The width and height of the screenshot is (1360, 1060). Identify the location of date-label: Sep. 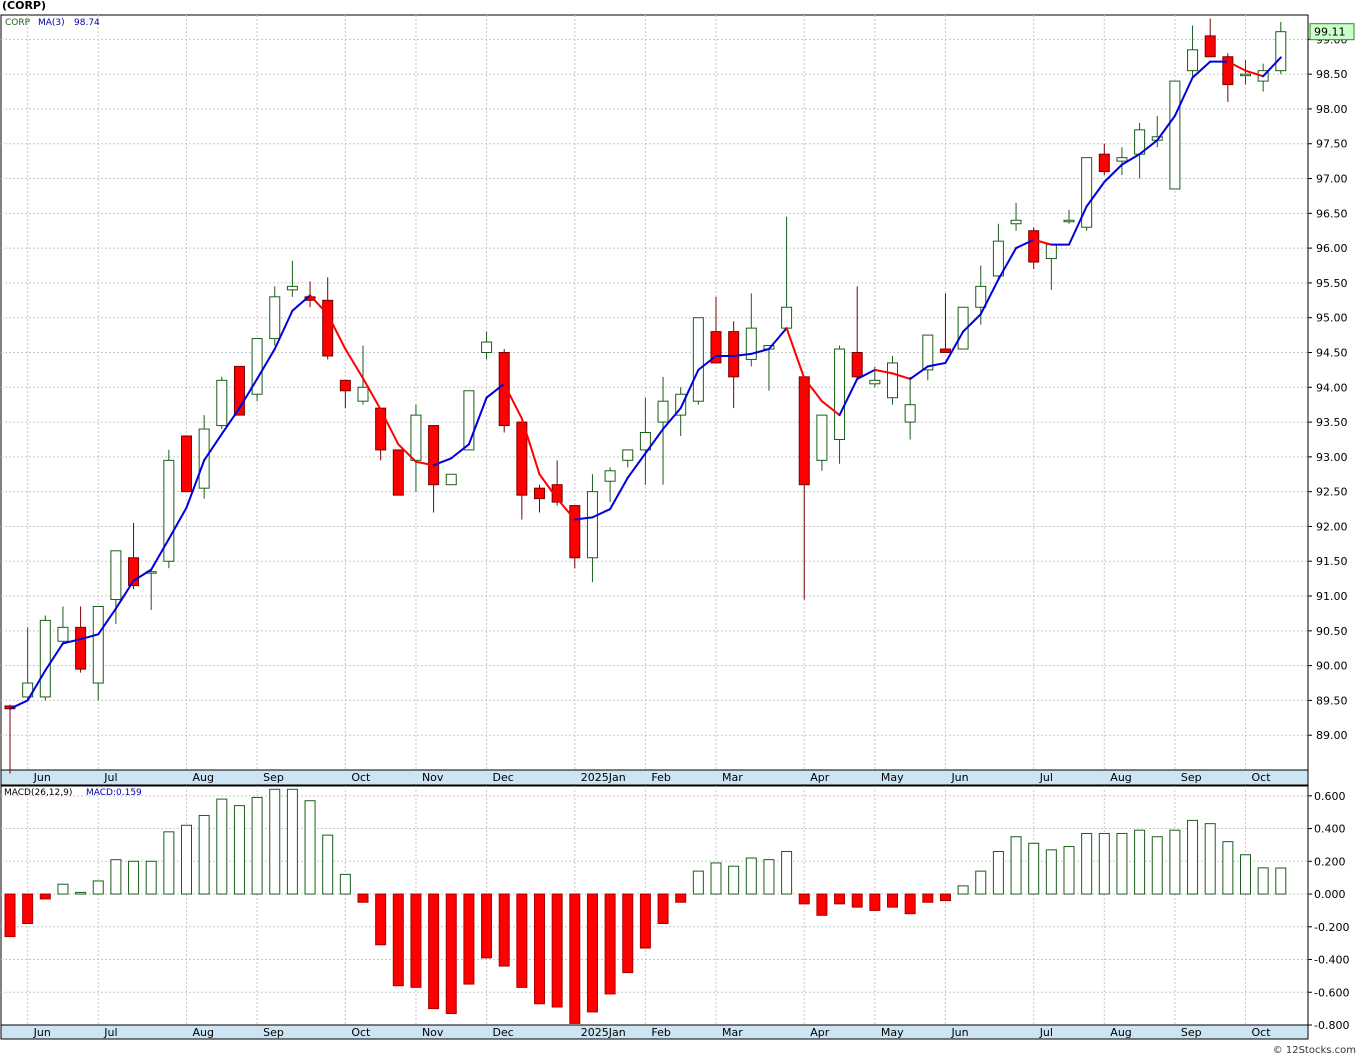
(1191, 777).